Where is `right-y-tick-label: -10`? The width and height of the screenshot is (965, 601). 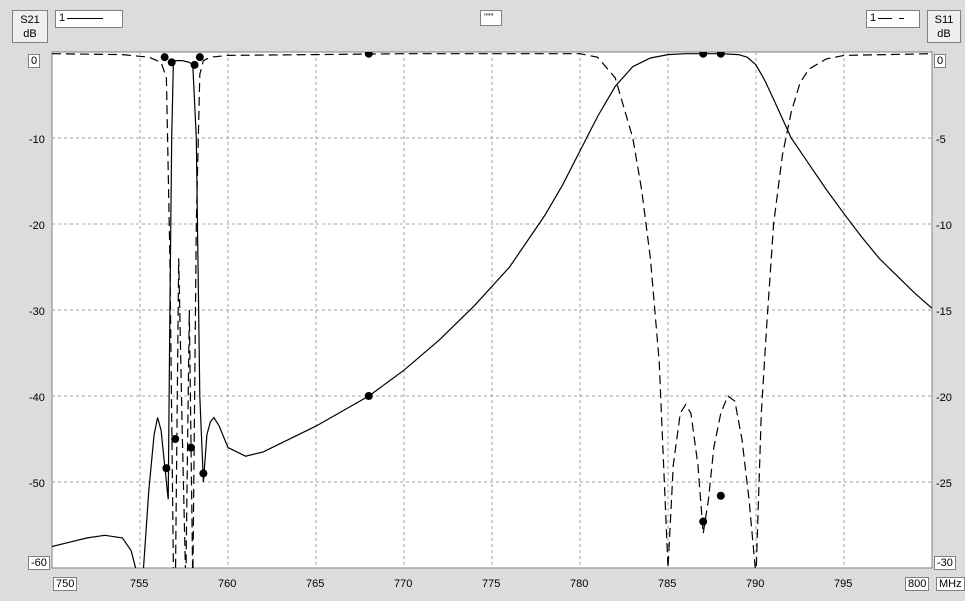
right-y-tick-label: -10 is located at coordinates (944, 226).